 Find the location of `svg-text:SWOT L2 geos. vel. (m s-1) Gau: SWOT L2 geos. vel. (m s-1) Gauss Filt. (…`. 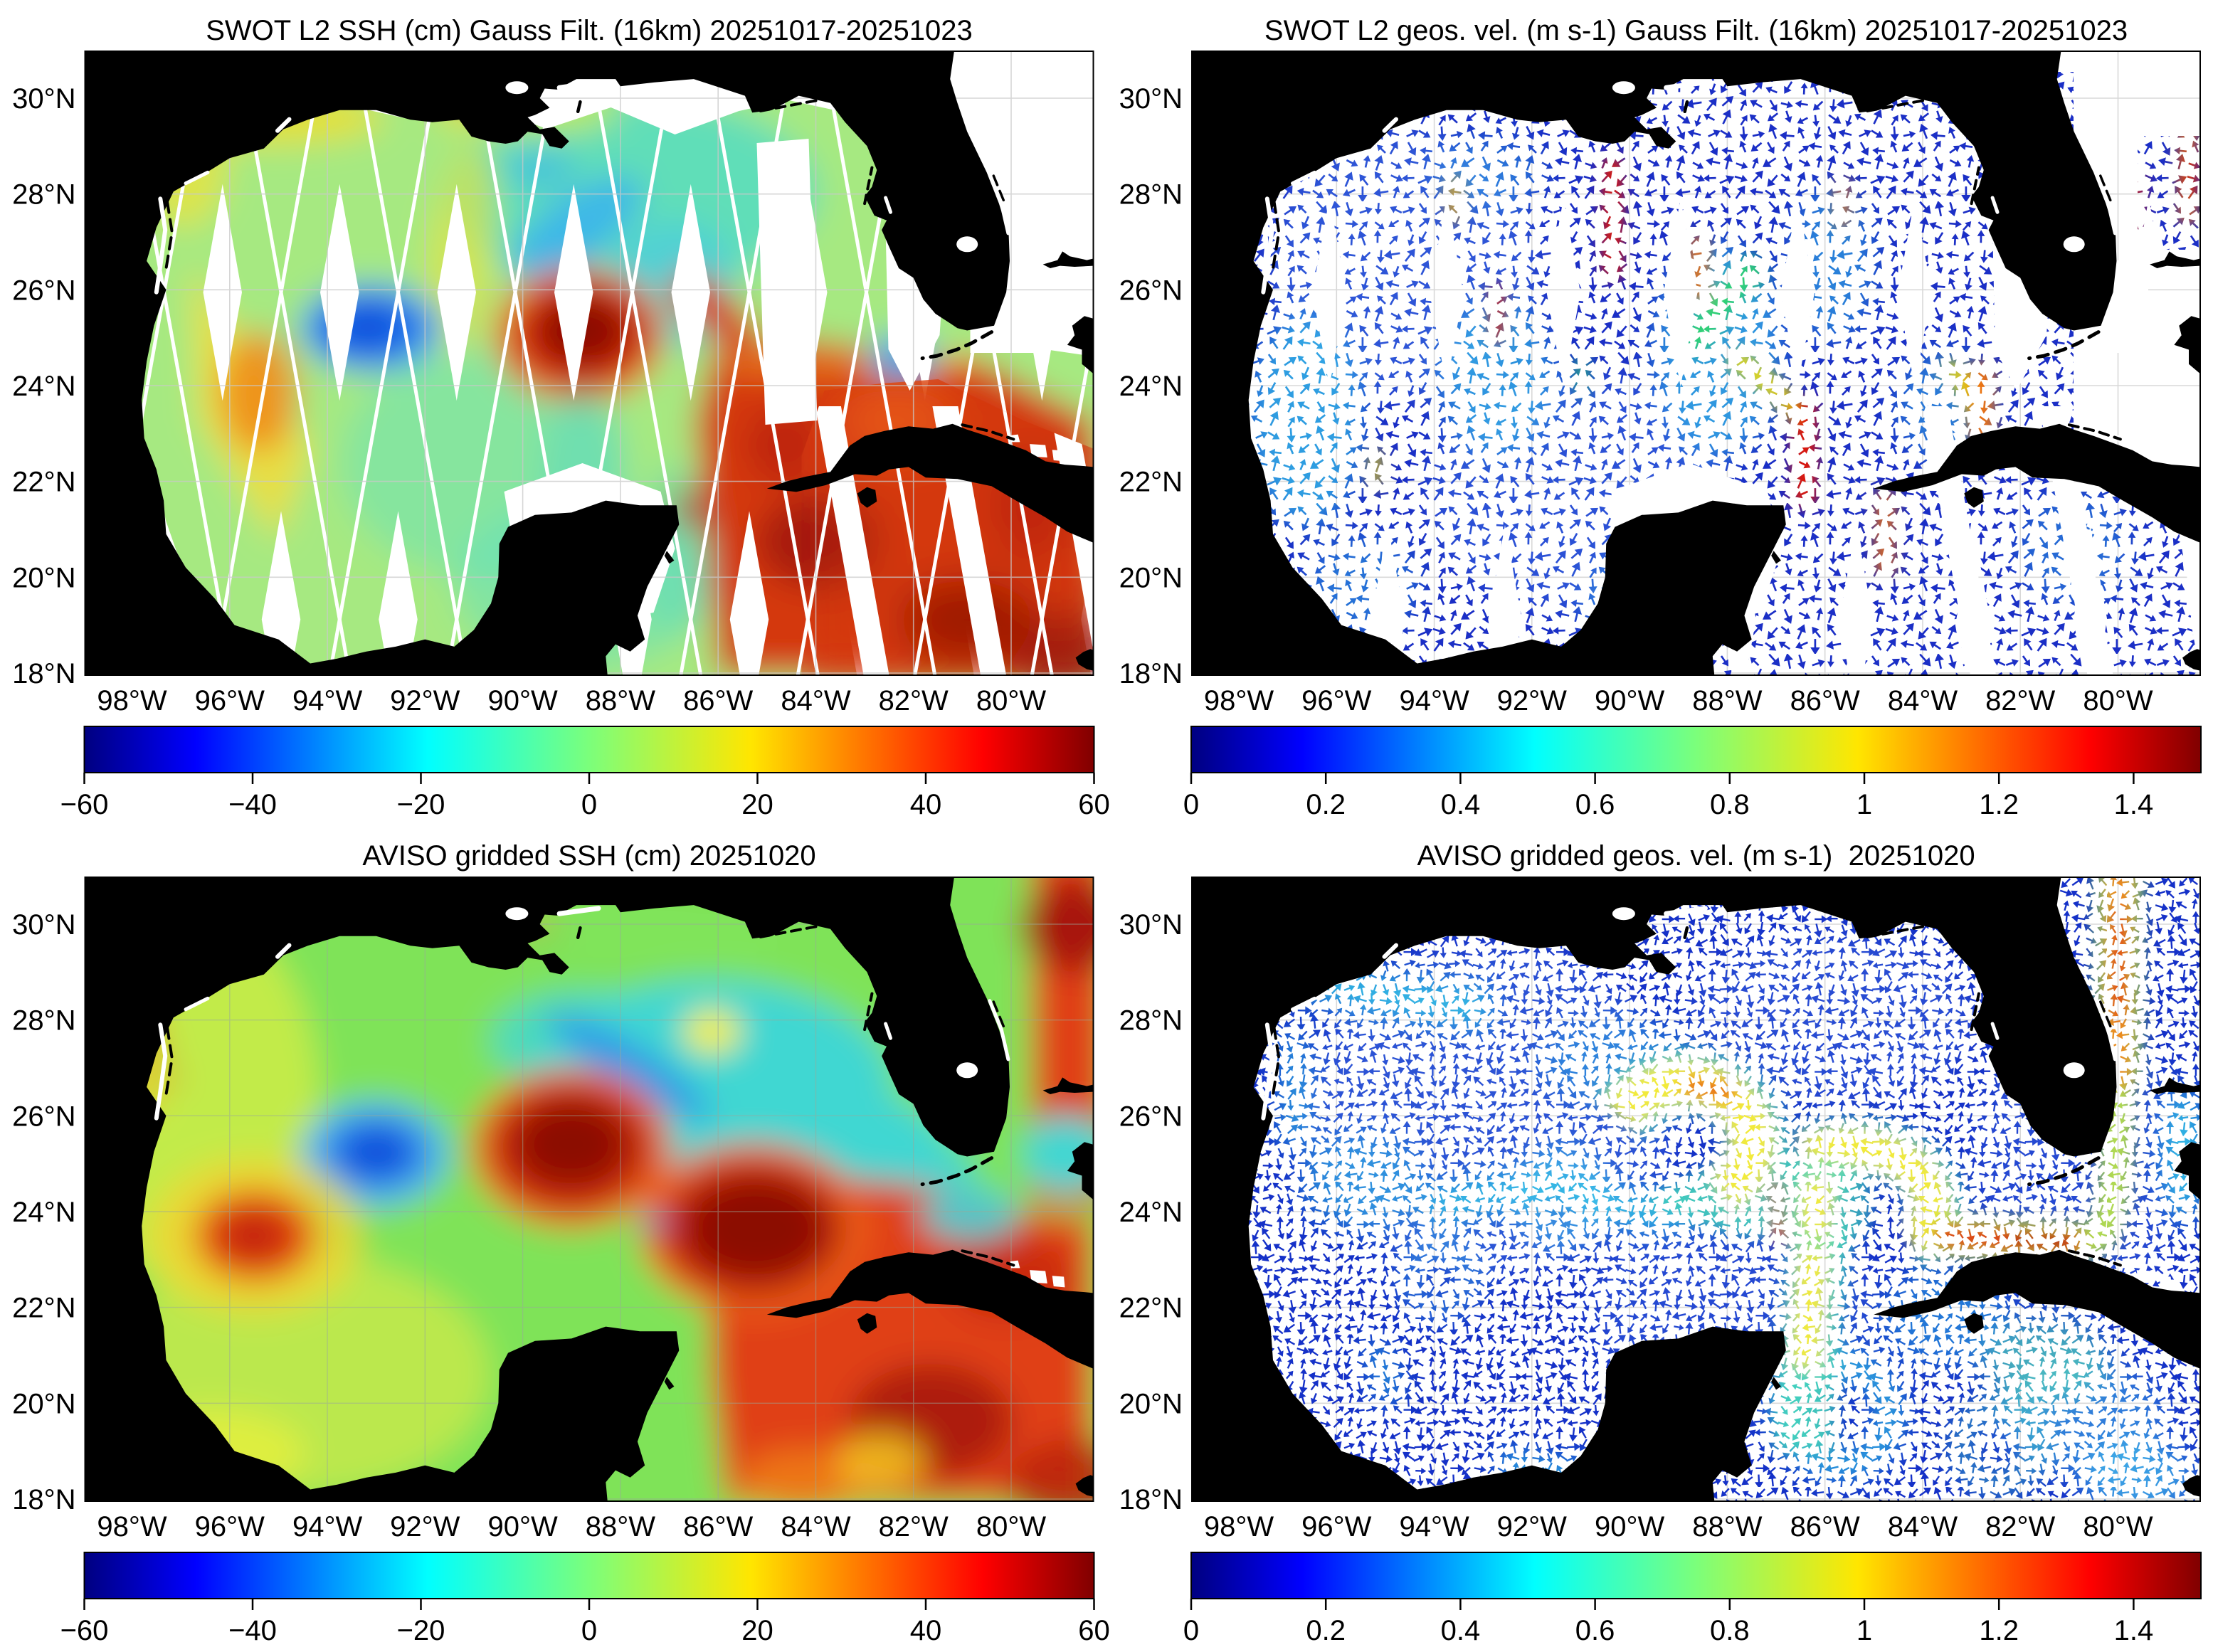

svg-text:SWOT L2 geos. vel. (m s-1) Gau: SWOT L2 geos. vel. (m s-1) Gauss Filt. (… is located at coordinates (1696, 30).